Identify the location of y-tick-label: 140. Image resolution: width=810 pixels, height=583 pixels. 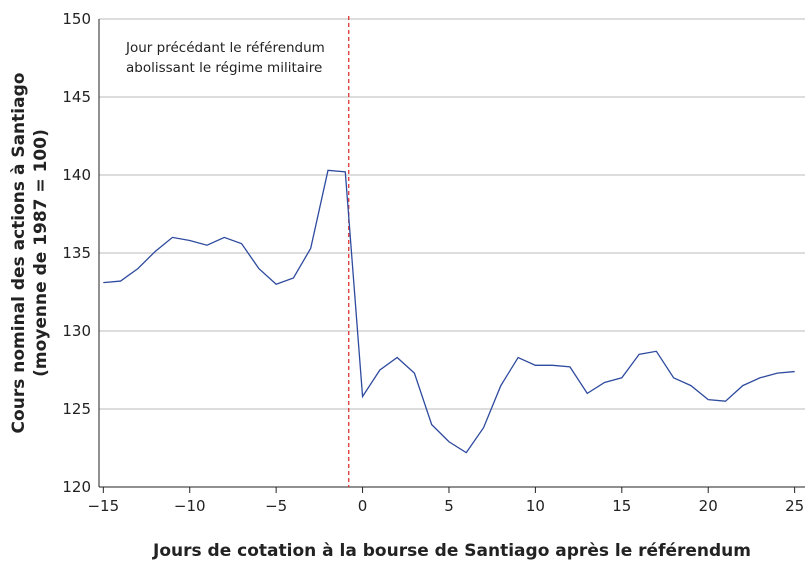
(76, 175).